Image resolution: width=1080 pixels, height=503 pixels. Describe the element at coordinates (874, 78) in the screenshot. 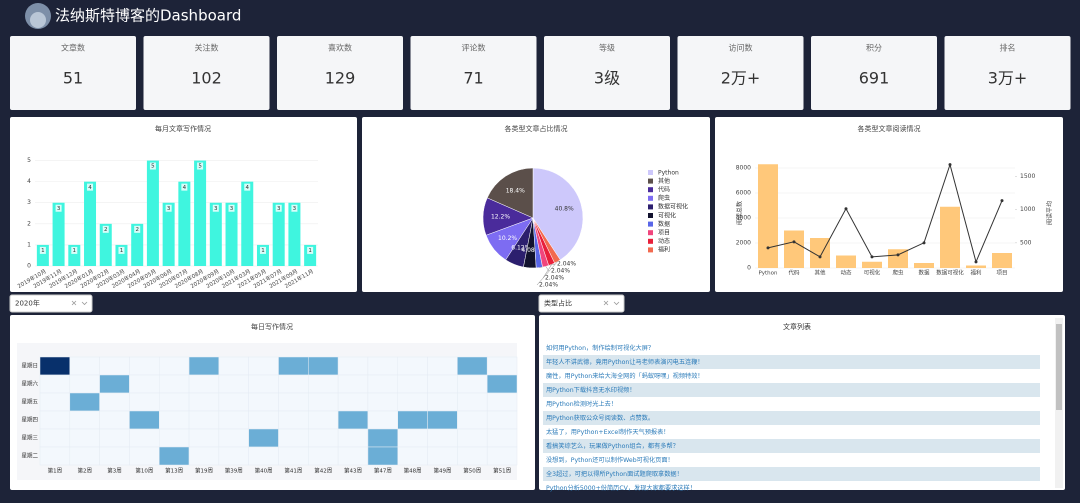

I see `stat-value: 691` at that location.